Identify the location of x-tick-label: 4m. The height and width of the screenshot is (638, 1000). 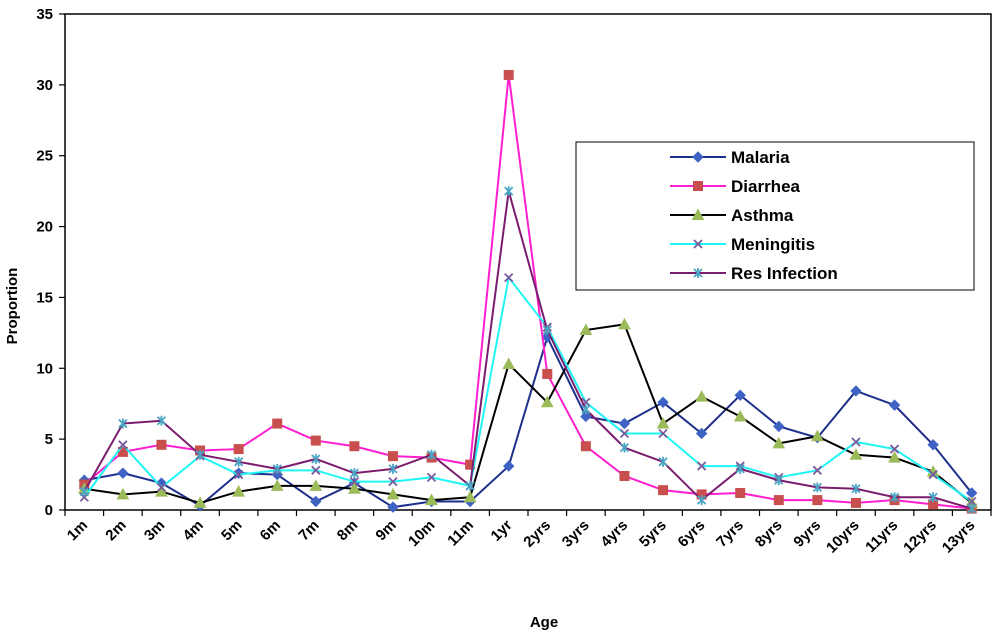
(193, 530).